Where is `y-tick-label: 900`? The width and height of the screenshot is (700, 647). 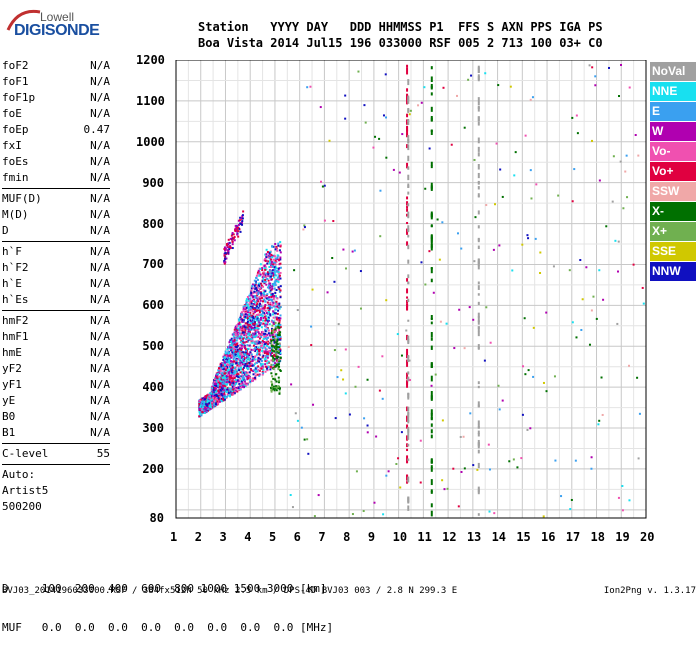
y-tick-label: 900 is located at coordinates (153, 182).